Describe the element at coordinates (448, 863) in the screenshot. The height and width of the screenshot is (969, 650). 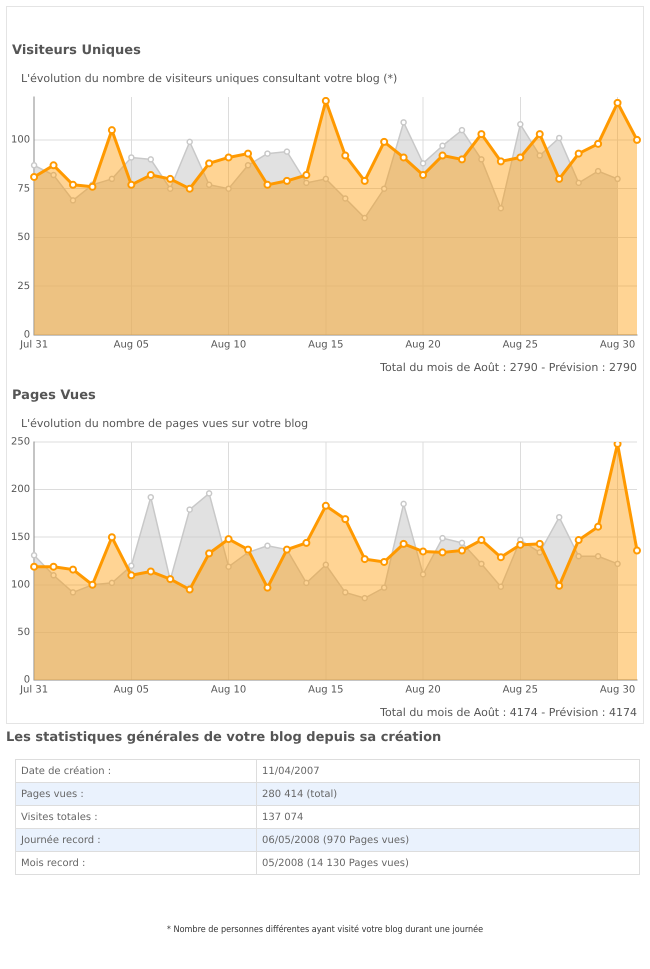
I see `text: 05/2008 (14 130 Pages vues)` at that location.